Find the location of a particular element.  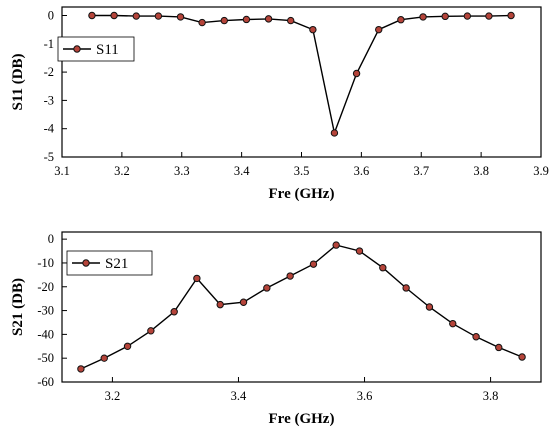

y-tick-label: -2 is located at coordinates (49, 72).